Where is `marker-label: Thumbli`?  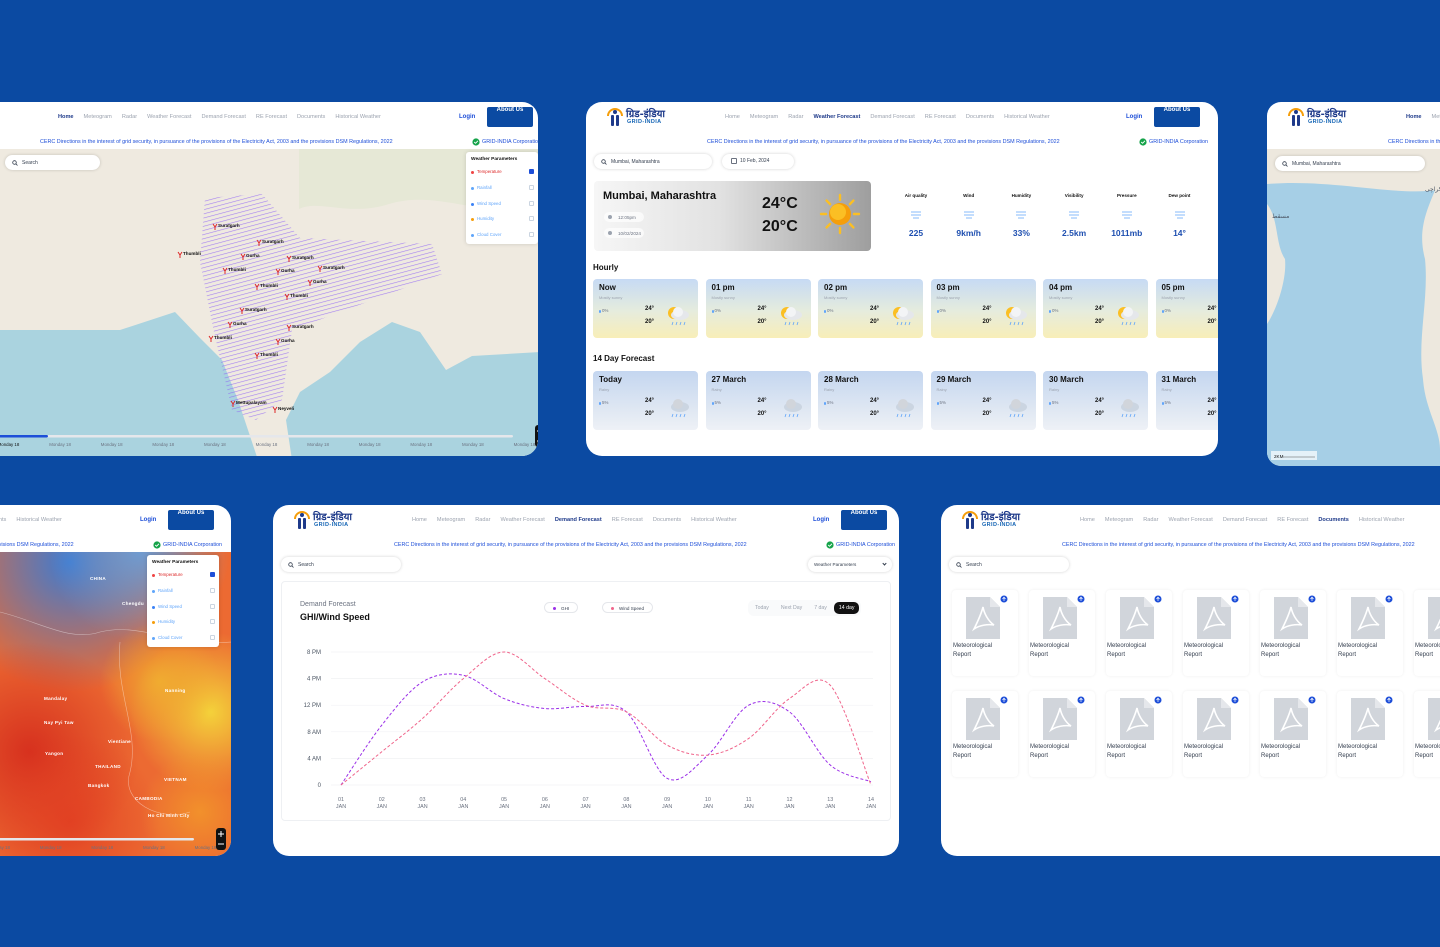
marker-label: Thumbli is located at coordinates (299, 295).